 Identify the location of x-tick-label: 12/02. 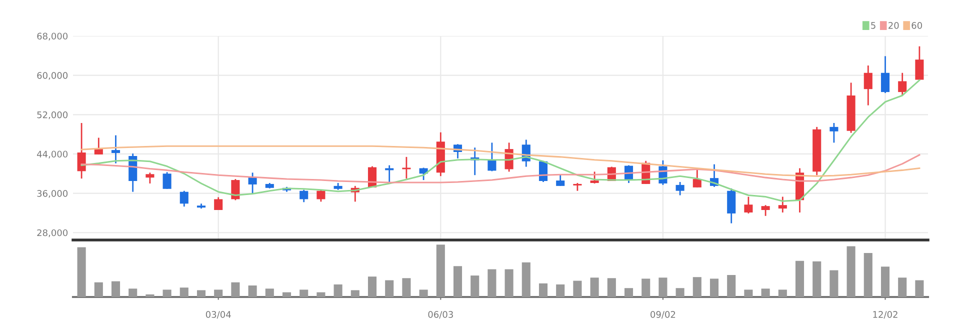
(885, 315).